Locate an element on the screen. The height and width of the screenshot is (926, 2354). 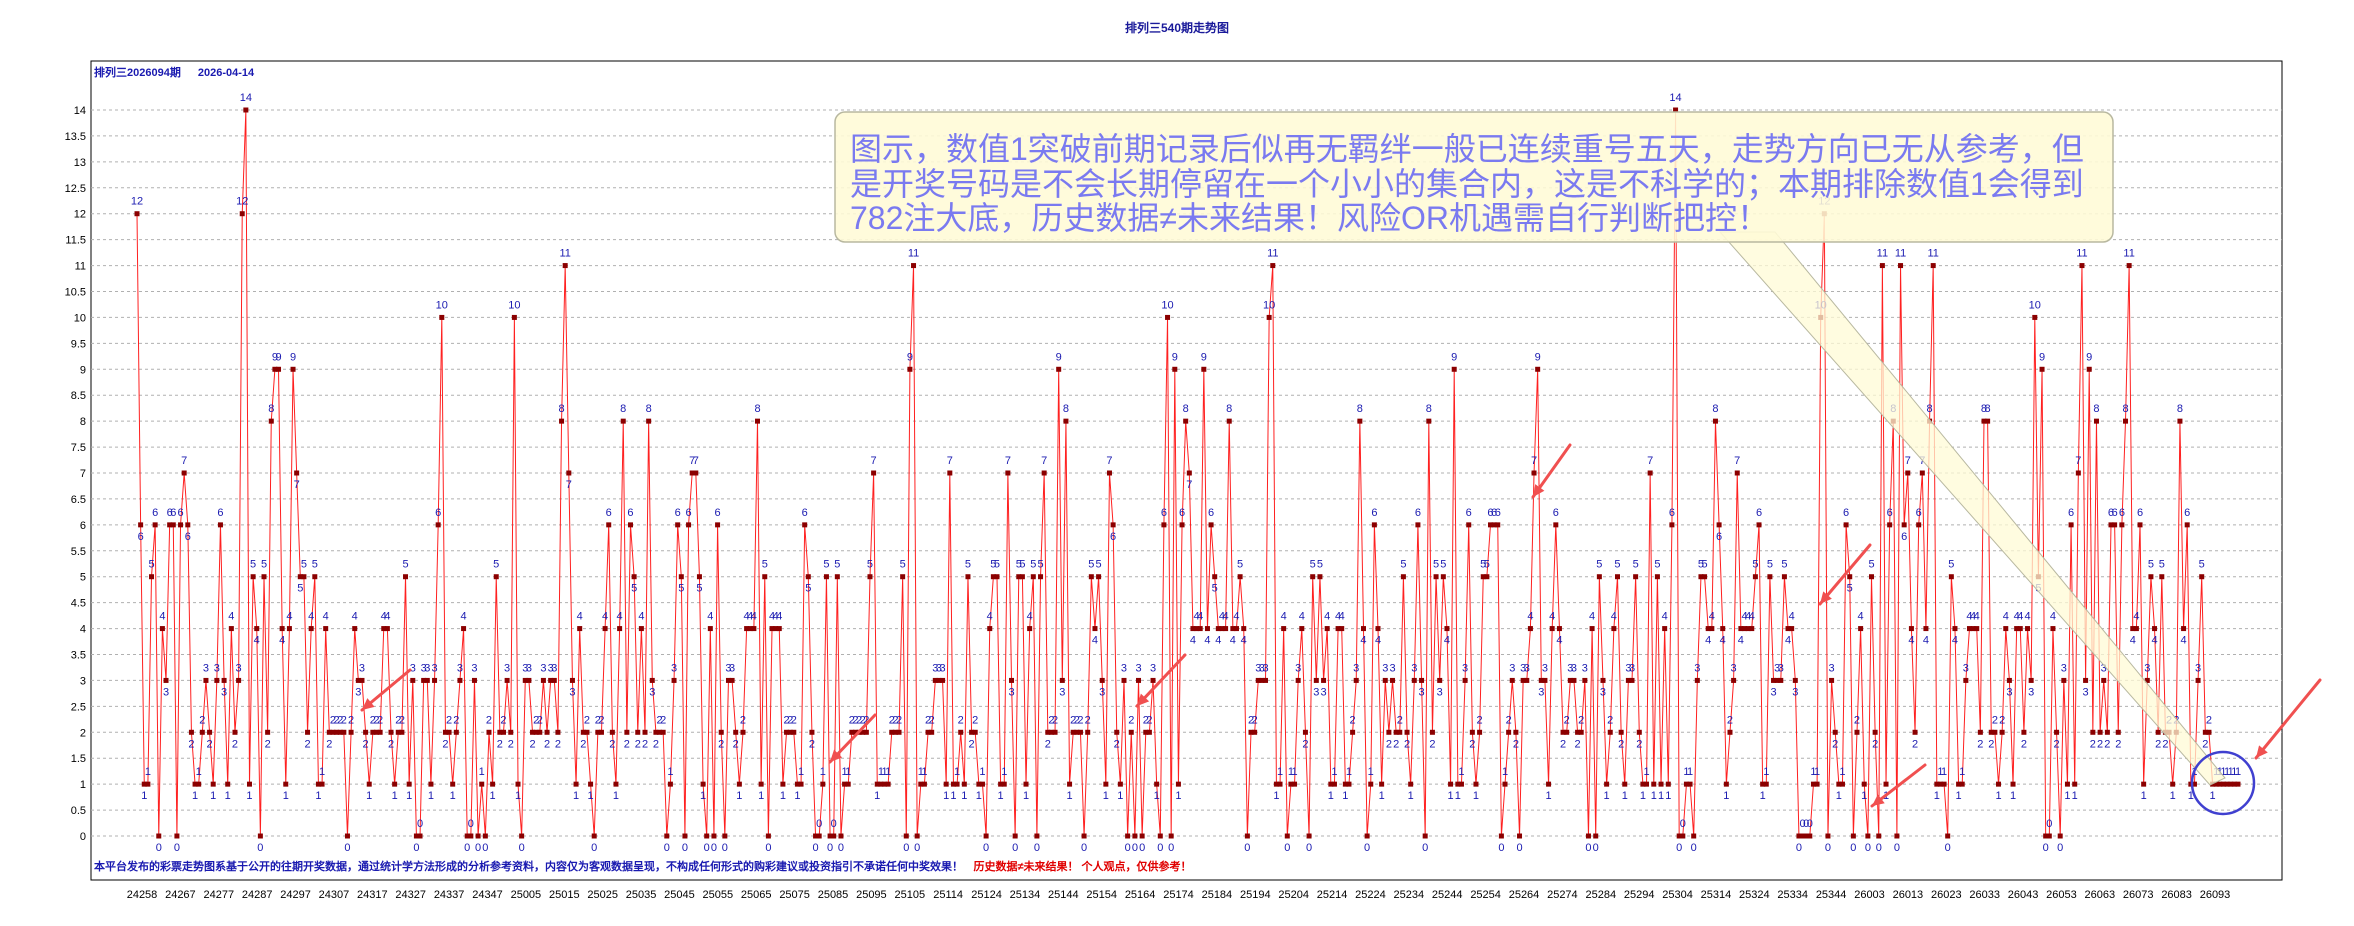
y-tick-label: 5.5 is located at coordinates (78, 552).